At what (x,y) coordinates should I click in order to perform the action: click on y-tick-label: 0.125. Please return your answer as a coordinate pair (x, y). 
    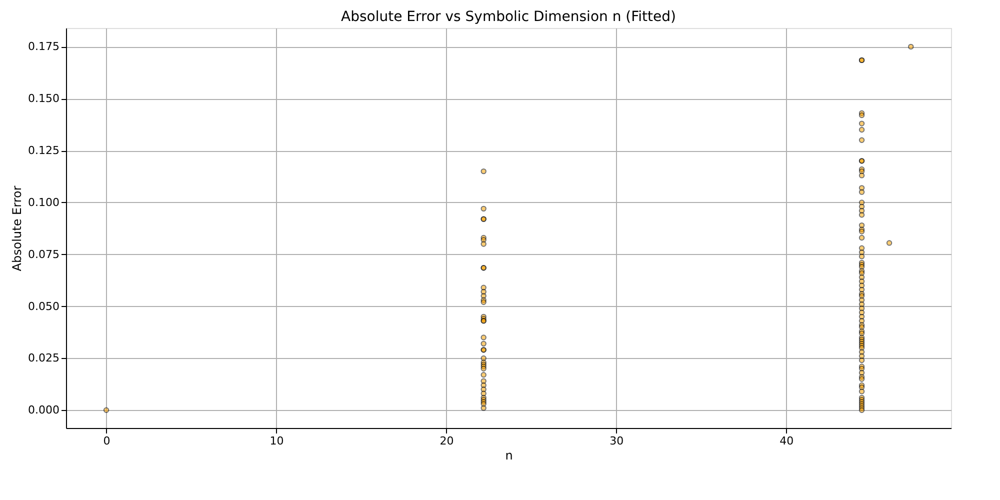
    Looking at the image, I should click on (44, 151).